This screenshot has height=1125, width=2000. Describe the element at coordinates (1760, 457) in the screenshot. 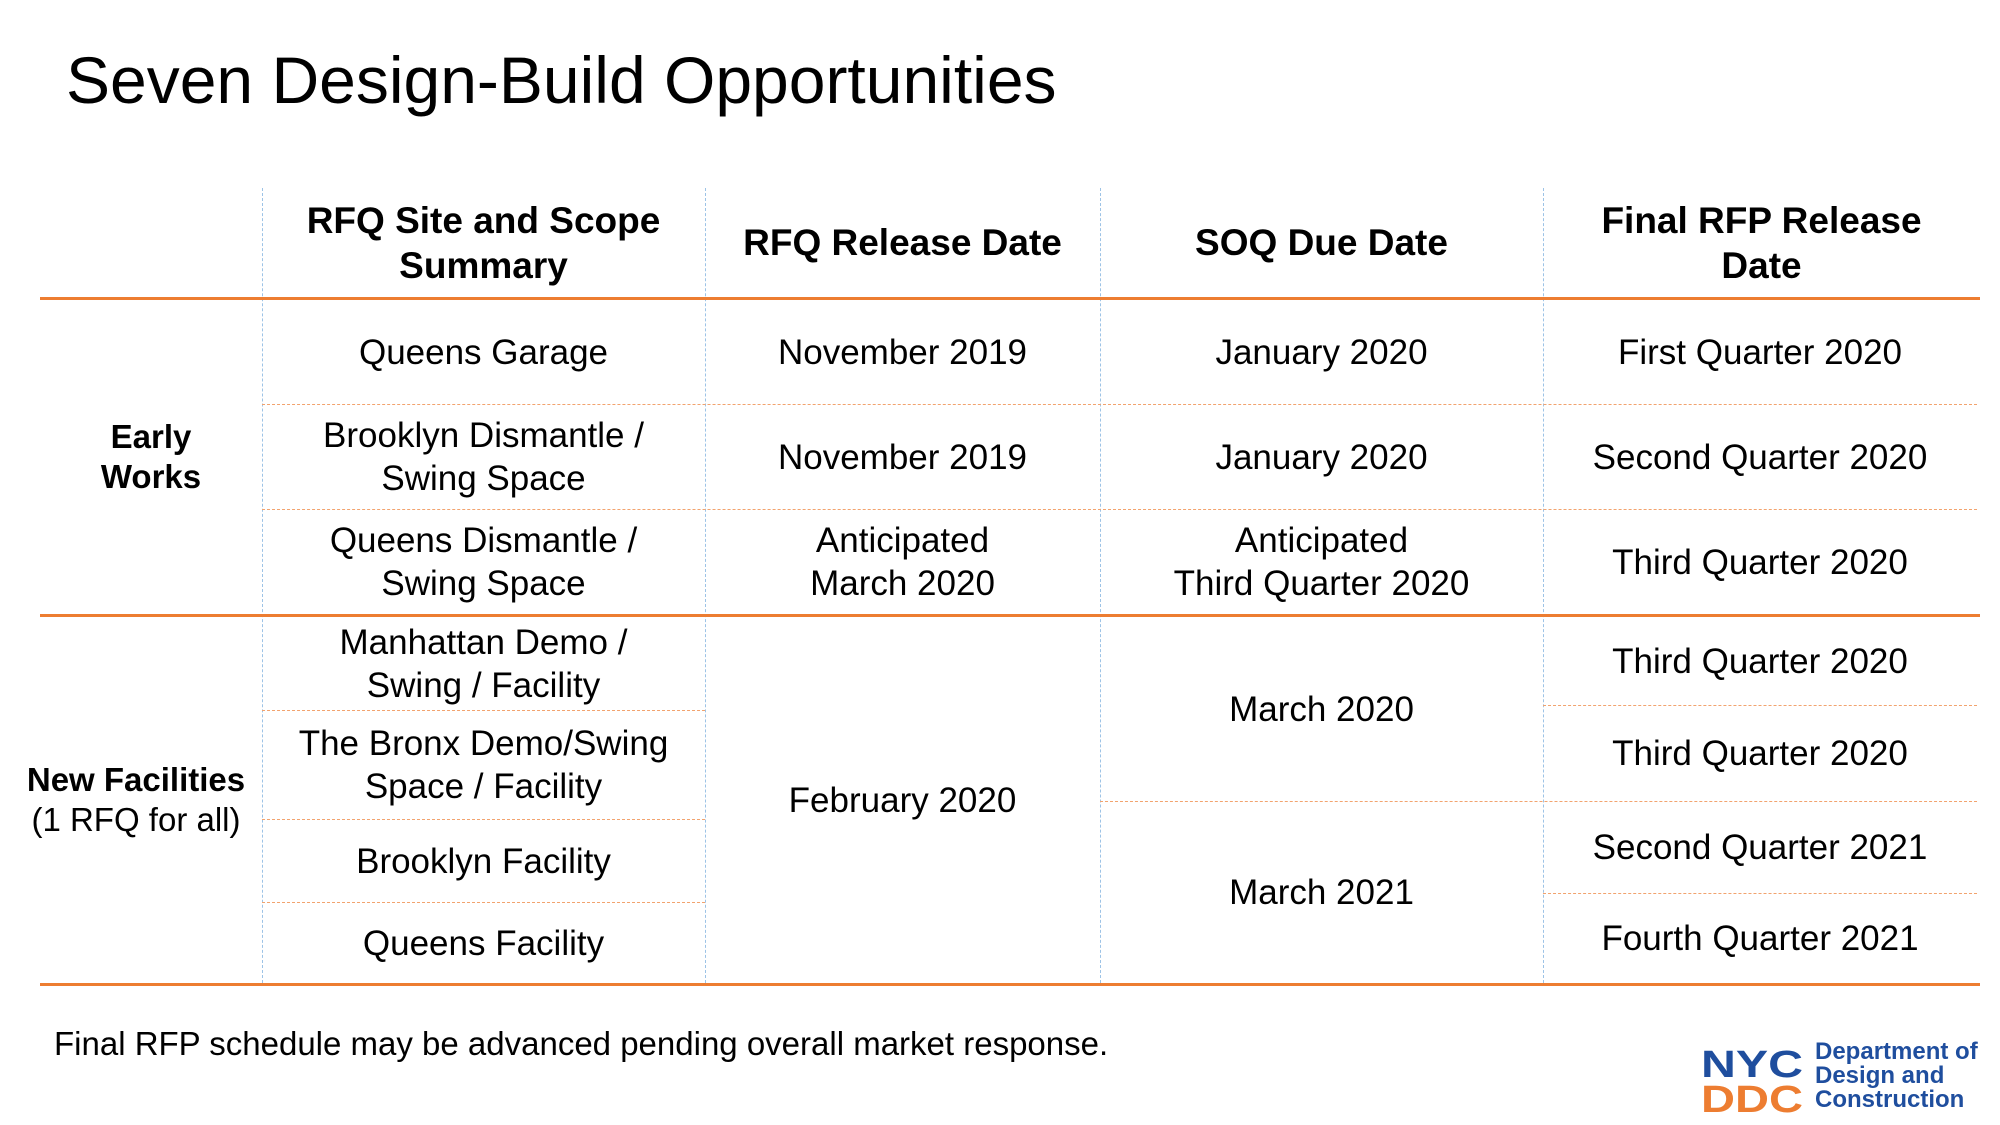

I see `table-cell-final-rfp: Second Quarter 2020` at that location.